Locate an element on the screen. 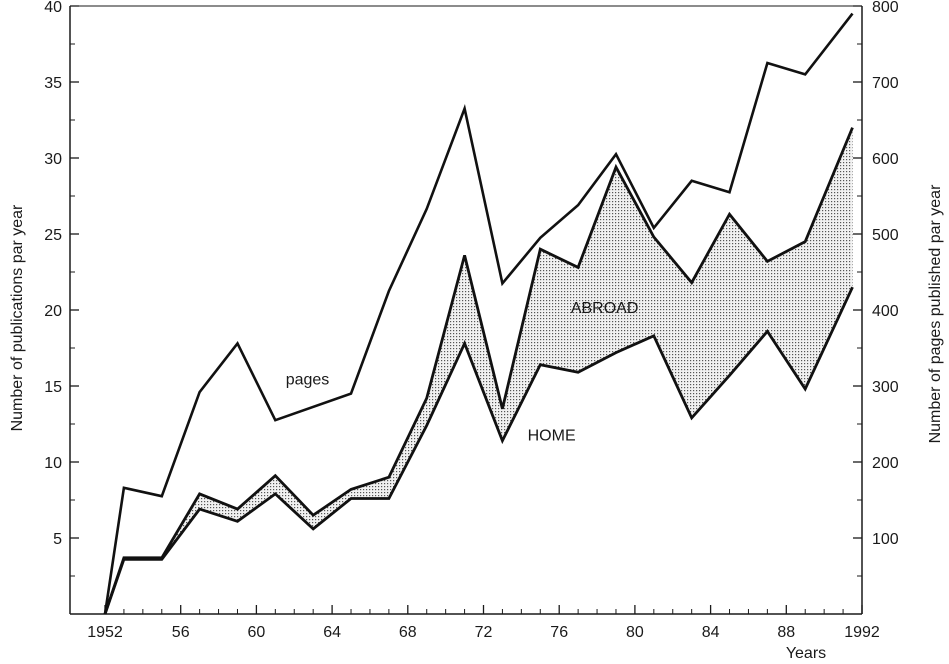 This screenshot has height=664, width=949. y-right-tick-label: 600 is located at coordinates (885, 159).